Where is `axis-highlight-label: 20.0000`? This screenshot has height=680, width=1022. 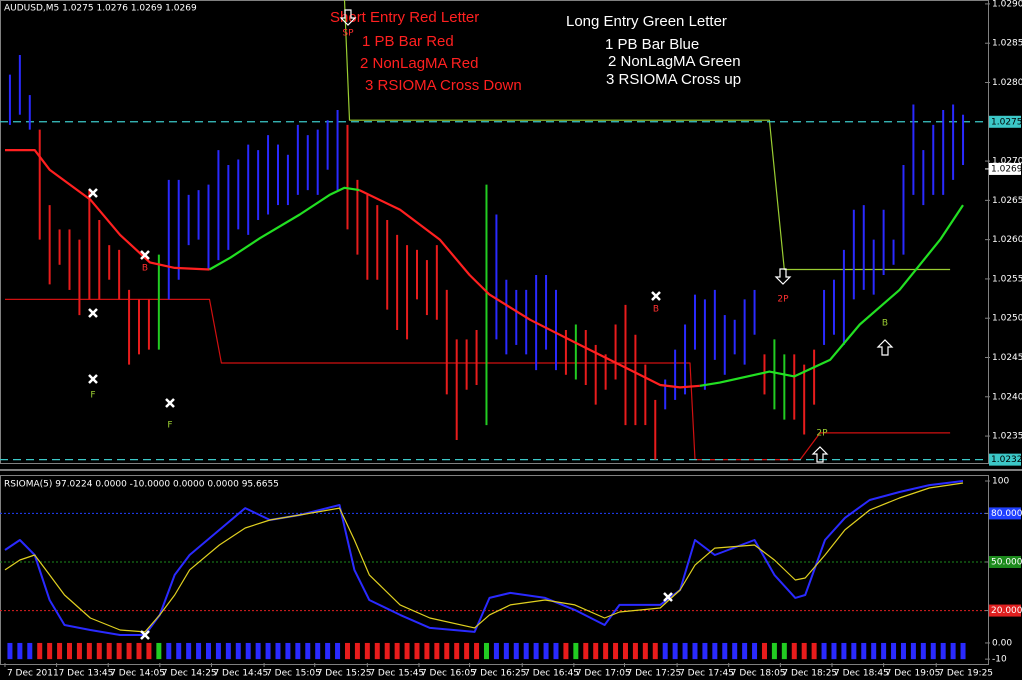 axis-highlight-label: 20.0000 is located at coordinates (1006, 611).